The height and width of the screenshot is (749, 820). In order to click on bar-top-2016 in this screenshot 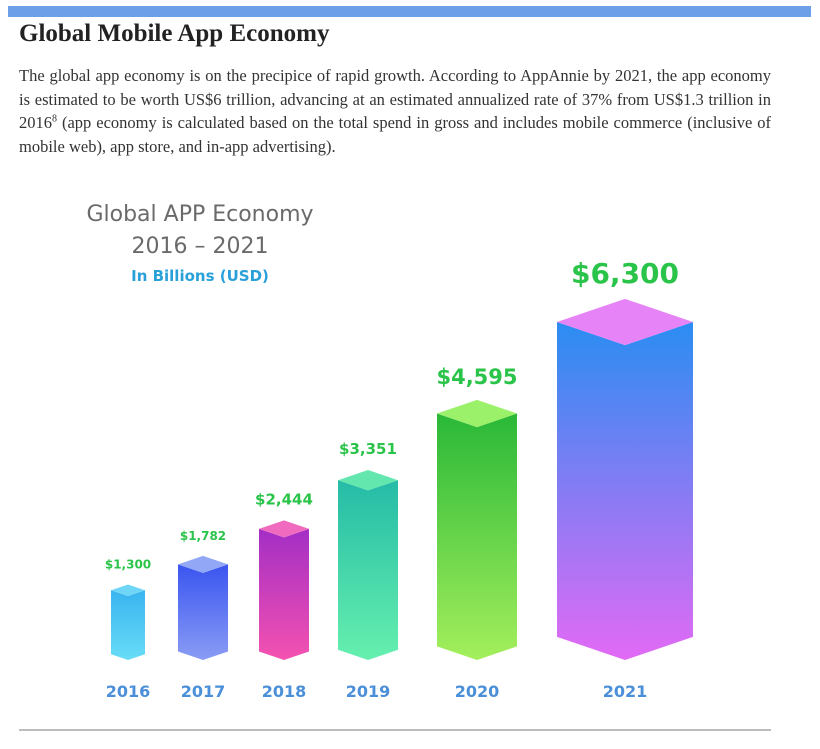, I will do `click(128, 590)`.